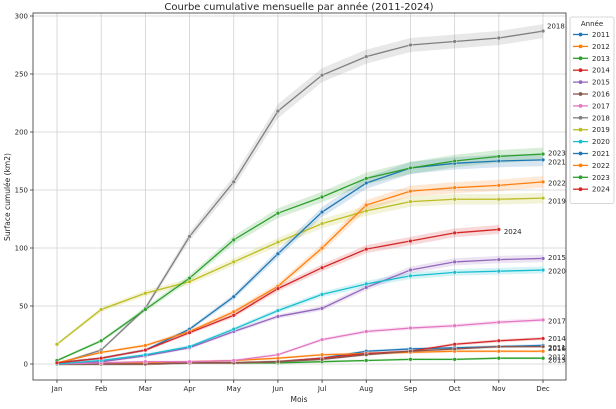 Image resolution: width=616 pixels, height=409 pixels. I want to click on x-tick-label: Mar, so click(145, 389).